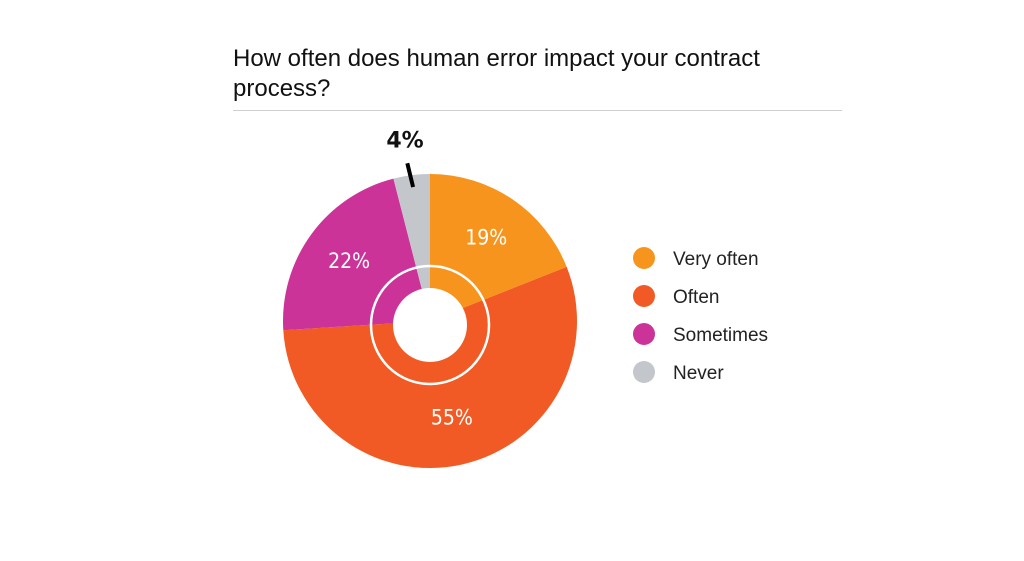 The image size is (1024, 561). I want to click on slice-label: 19%, so click(486, 237).